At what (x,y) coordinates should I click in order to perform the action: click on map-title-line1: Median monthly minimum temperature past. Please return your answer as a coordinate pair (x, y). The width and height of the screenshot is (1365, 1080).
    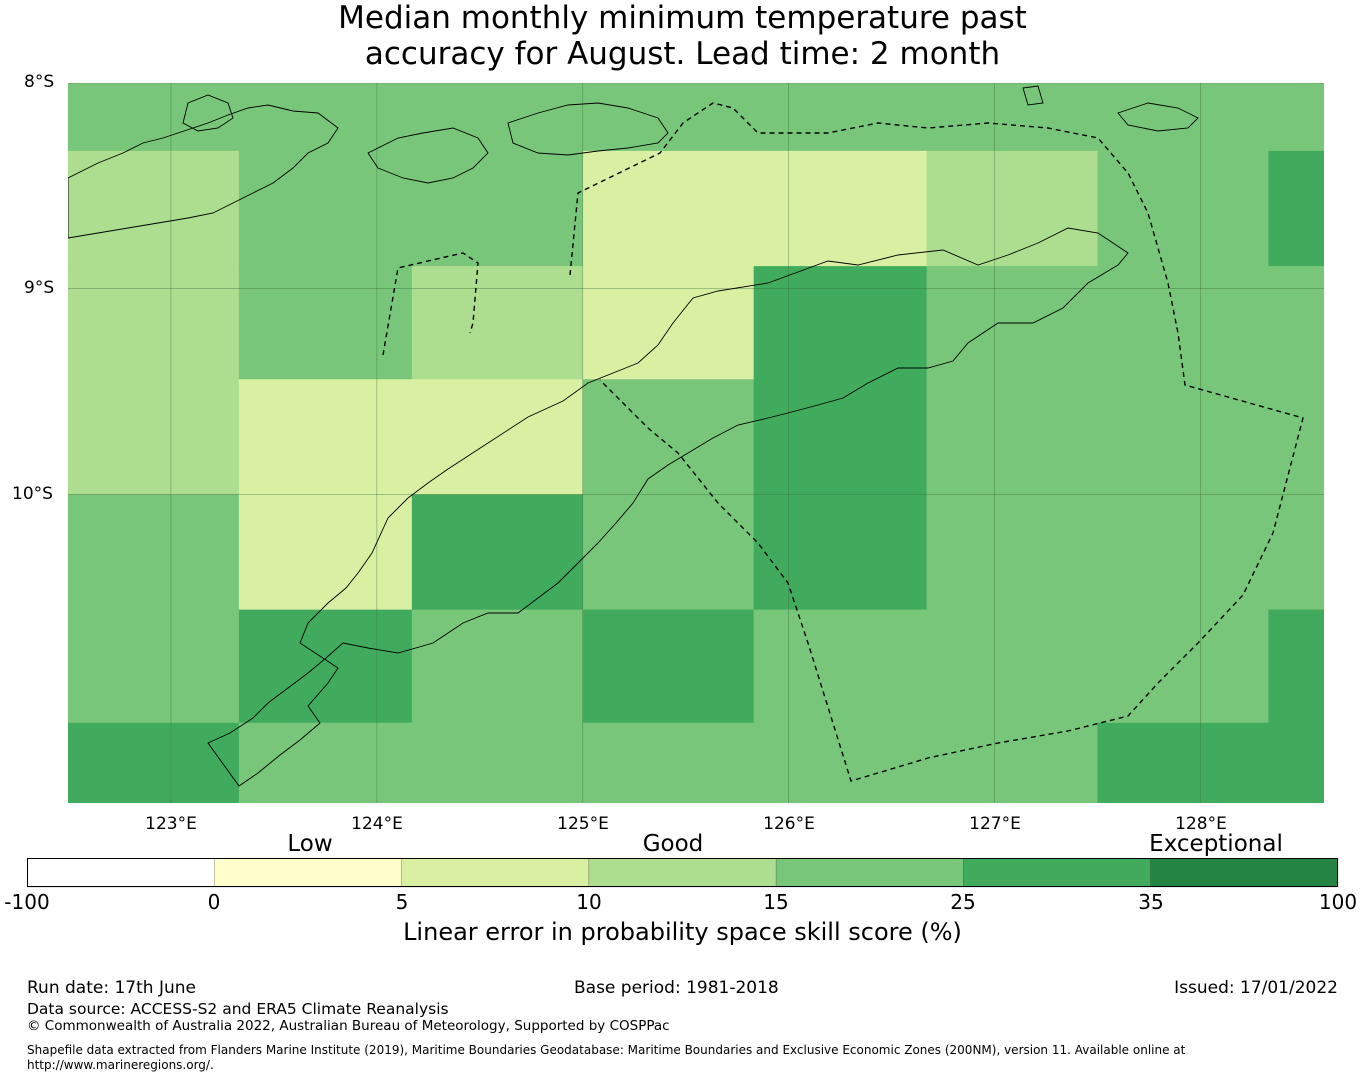
    Looking at the image, I should click on (682, 18).